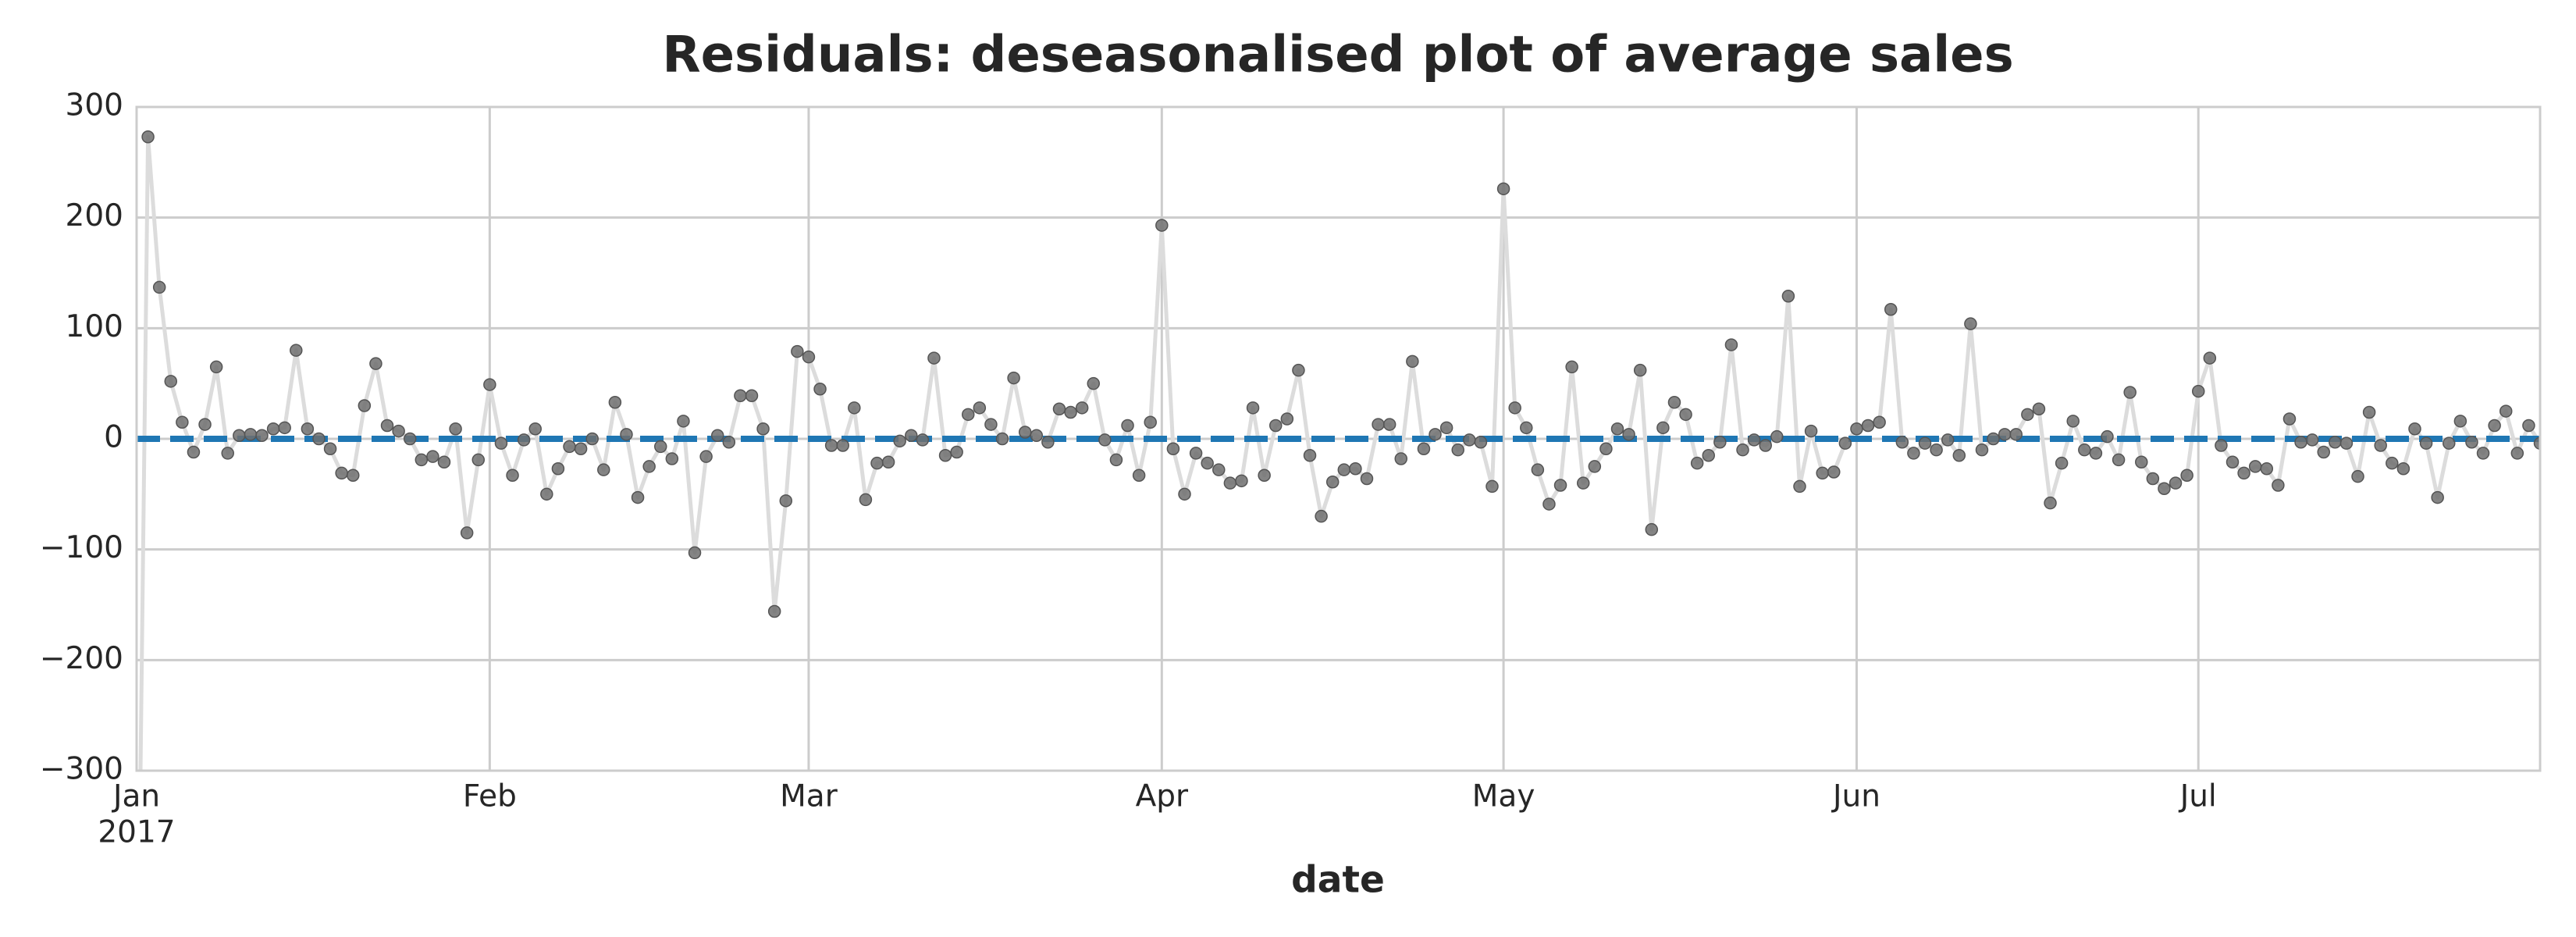 This screenshot has height=937, width=2576. What do you see at coordinates (94, 105) in the screenshot?
I see `y-tick-label: 300` at bounding box center [94, 105].